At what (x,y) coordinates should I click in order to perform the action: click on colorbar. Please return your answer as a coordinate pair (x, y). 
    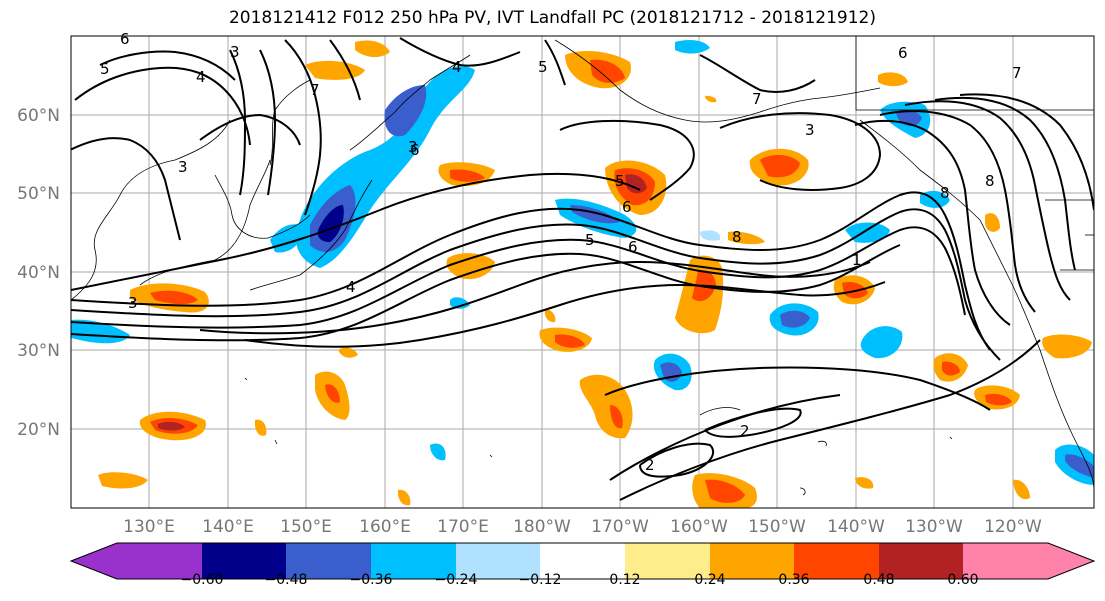
    Looking at the image, I should click on (582, 561).